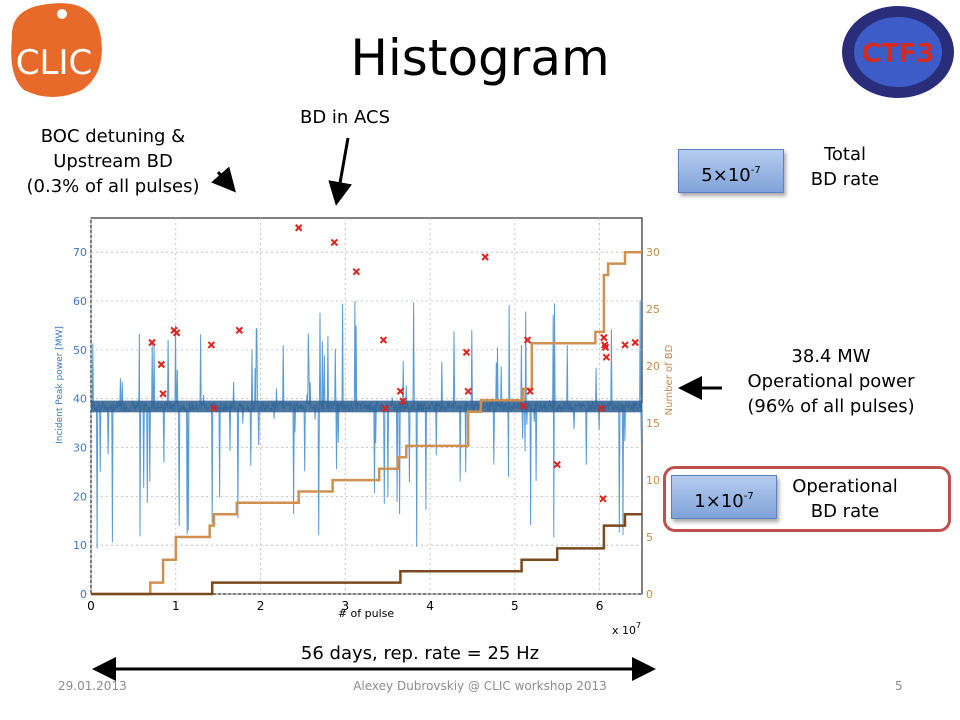 Image resolution: width=960 pixels, height=720 pixels. What do you see at coordinates (80, 301) in the screenshot?
I see `y-tick-label: 60` at bounding box center [80, 301].